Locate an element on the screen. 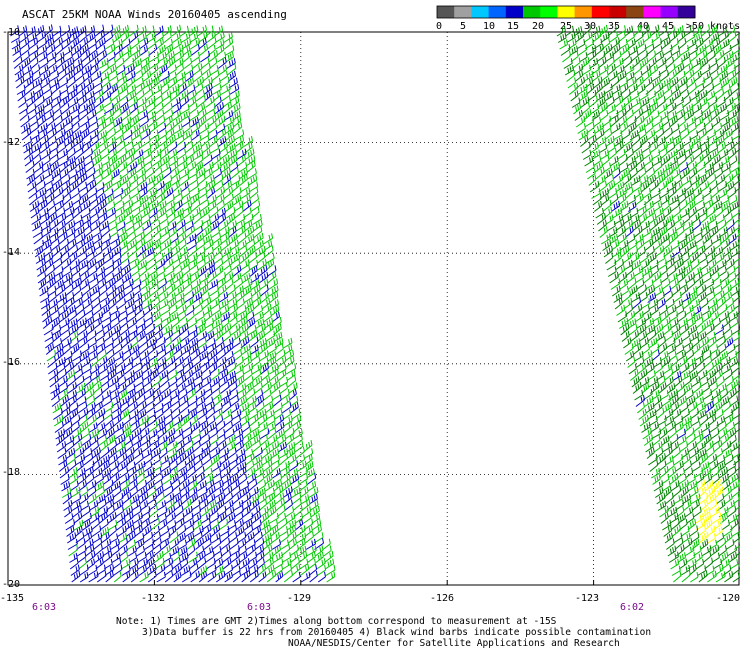 The height and width of the screenshot is (650, 740). legend-label: 15 is located at coordinates (513, 26).